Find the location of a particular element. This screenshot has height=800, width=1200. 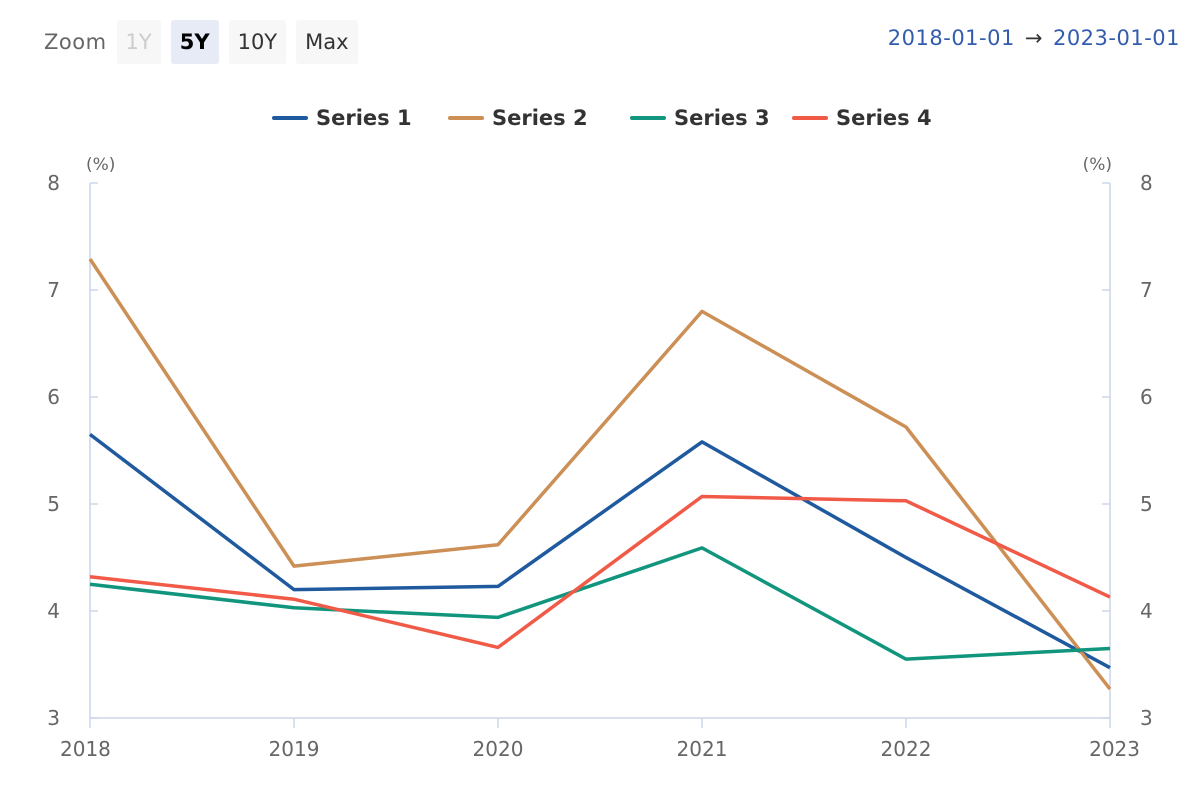

y-tick-label-right: 5 is located at coordinates (1146, 504).